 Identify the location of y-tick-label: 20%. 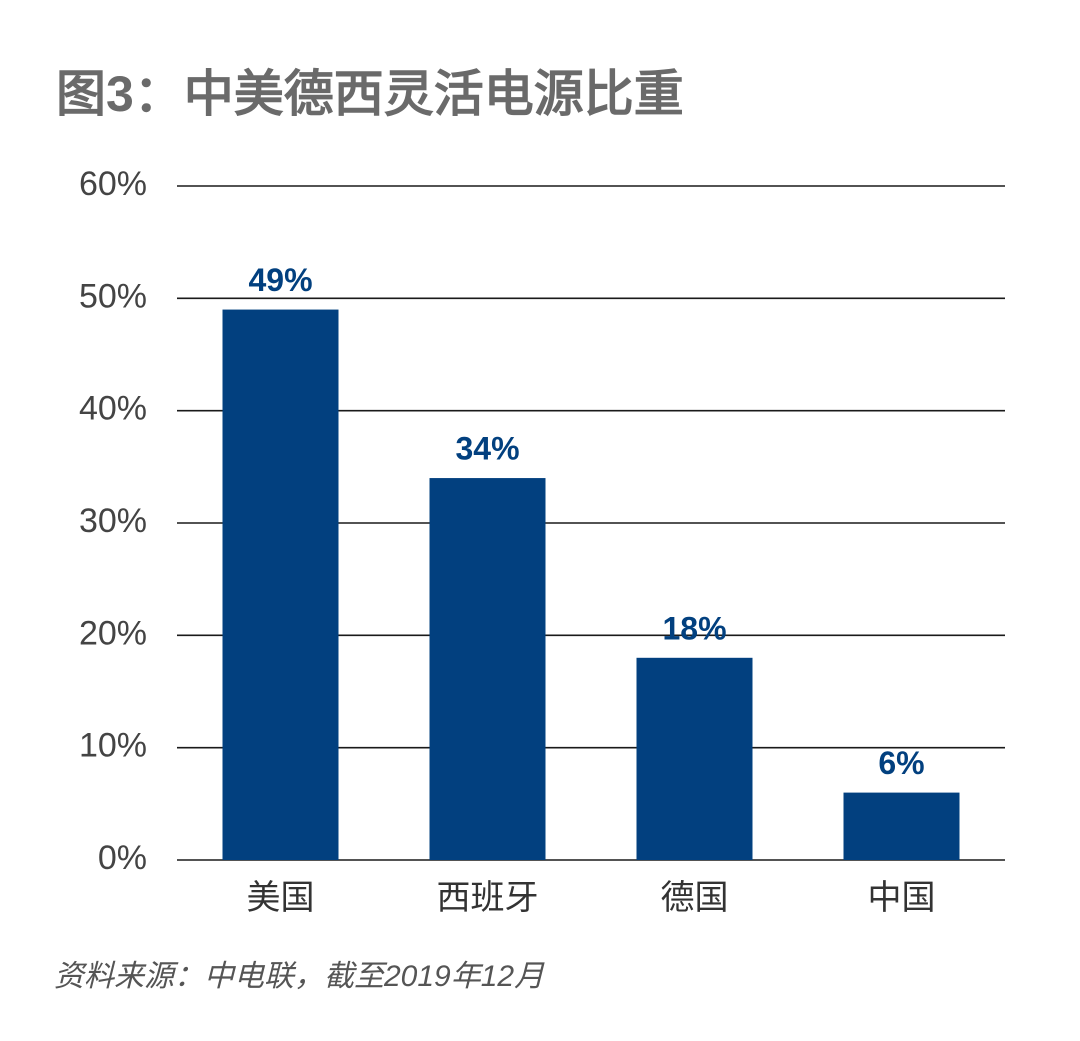
(113, 633).